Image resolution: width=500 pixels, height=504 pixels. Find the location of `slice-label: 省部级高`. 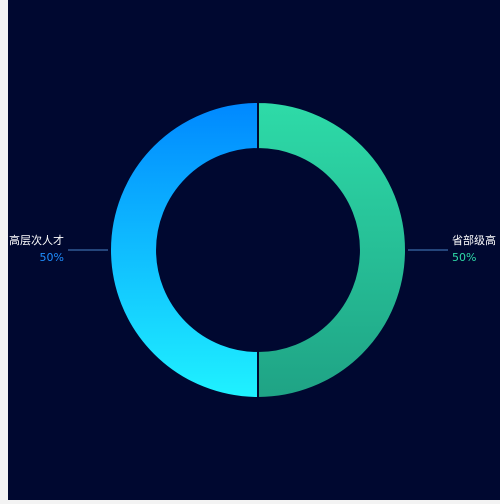

slice-label: 省部级高 is located at coordinates (474, 240).